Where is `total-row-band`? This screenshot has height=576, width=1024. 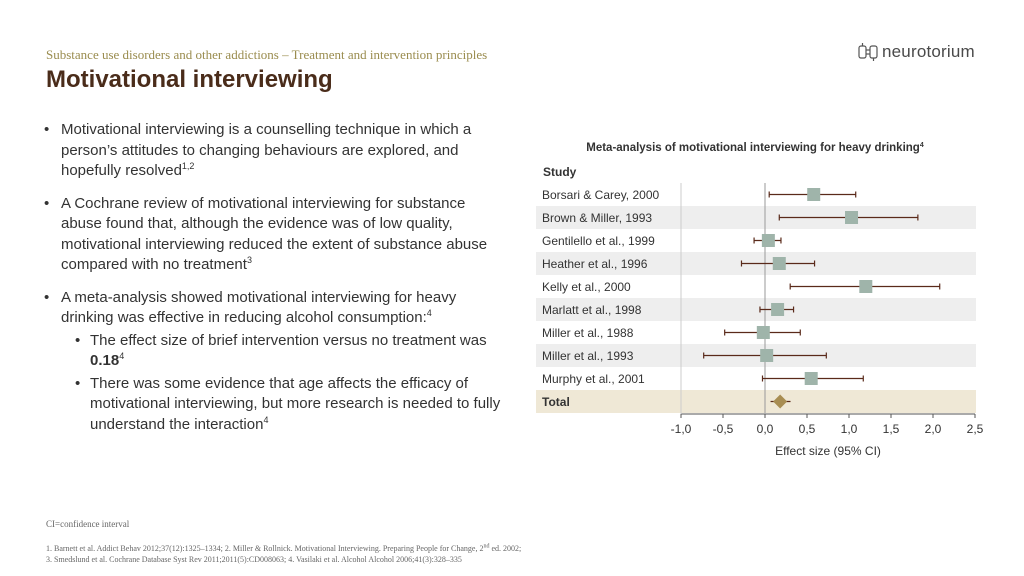 total-row-band is located at coordinates (756, 401).